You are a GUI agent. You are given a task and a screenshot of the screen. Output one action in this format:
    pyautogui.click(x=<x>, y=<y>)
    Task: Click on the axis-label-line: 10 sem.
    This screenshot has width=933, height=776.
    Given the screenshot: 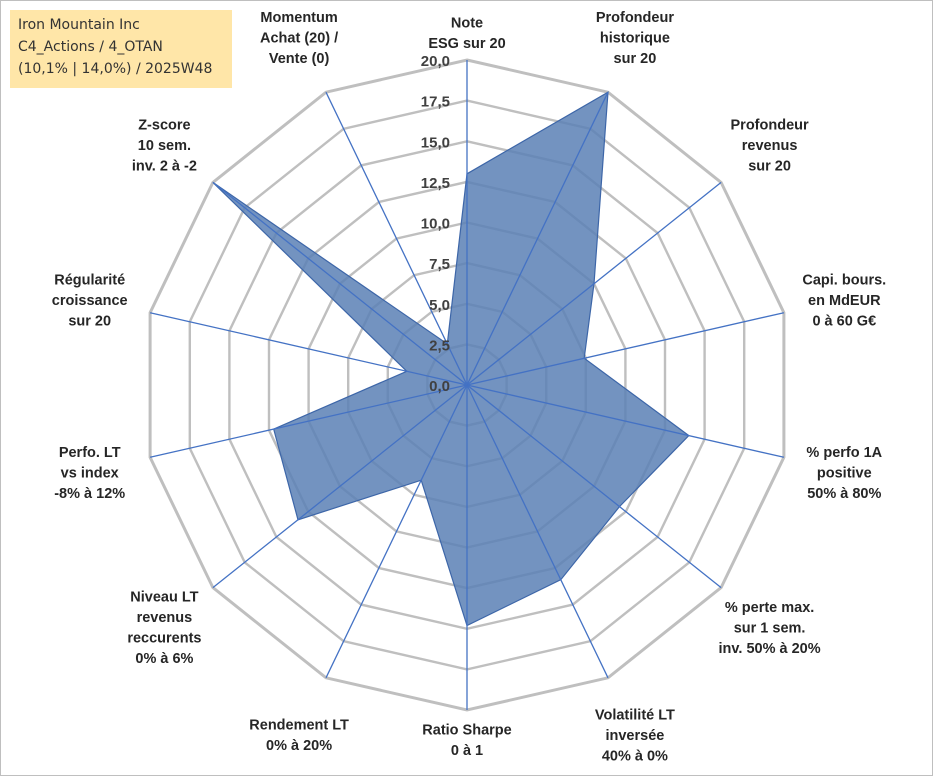 What is the action you would take?
    pyautogui.click(x=164, y=146)
    